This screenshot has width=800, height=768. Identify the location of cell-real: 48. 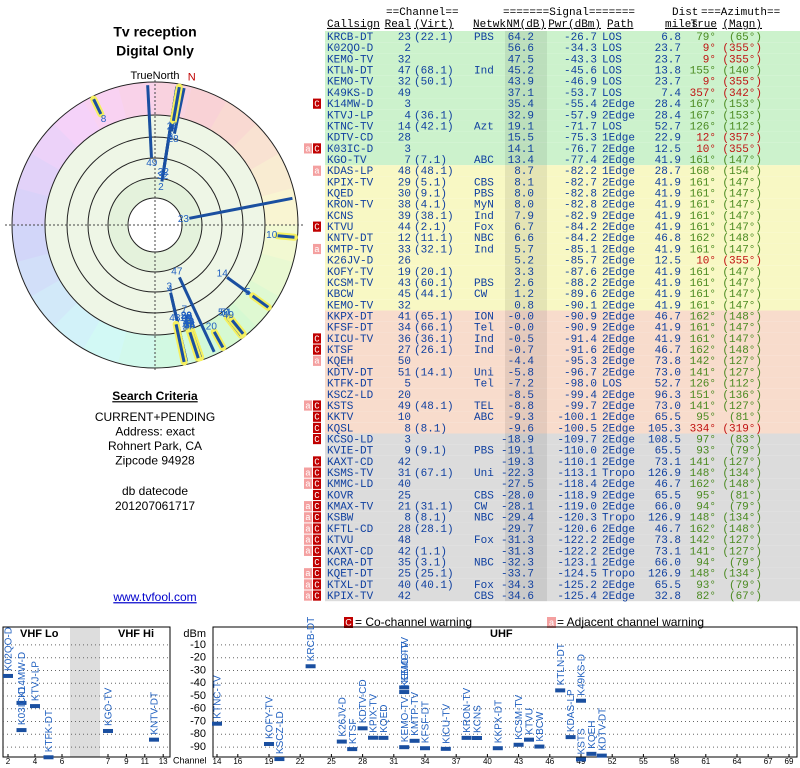
(404, 541).